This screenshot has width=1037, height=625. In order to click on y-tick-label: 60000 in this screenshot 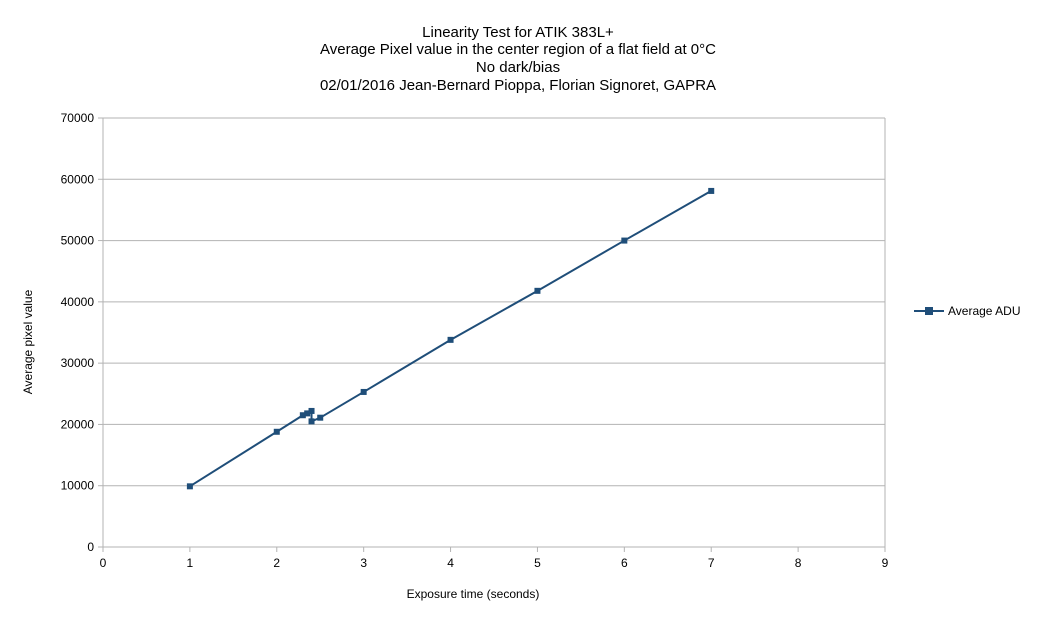, I will do `click(78, 179)`.